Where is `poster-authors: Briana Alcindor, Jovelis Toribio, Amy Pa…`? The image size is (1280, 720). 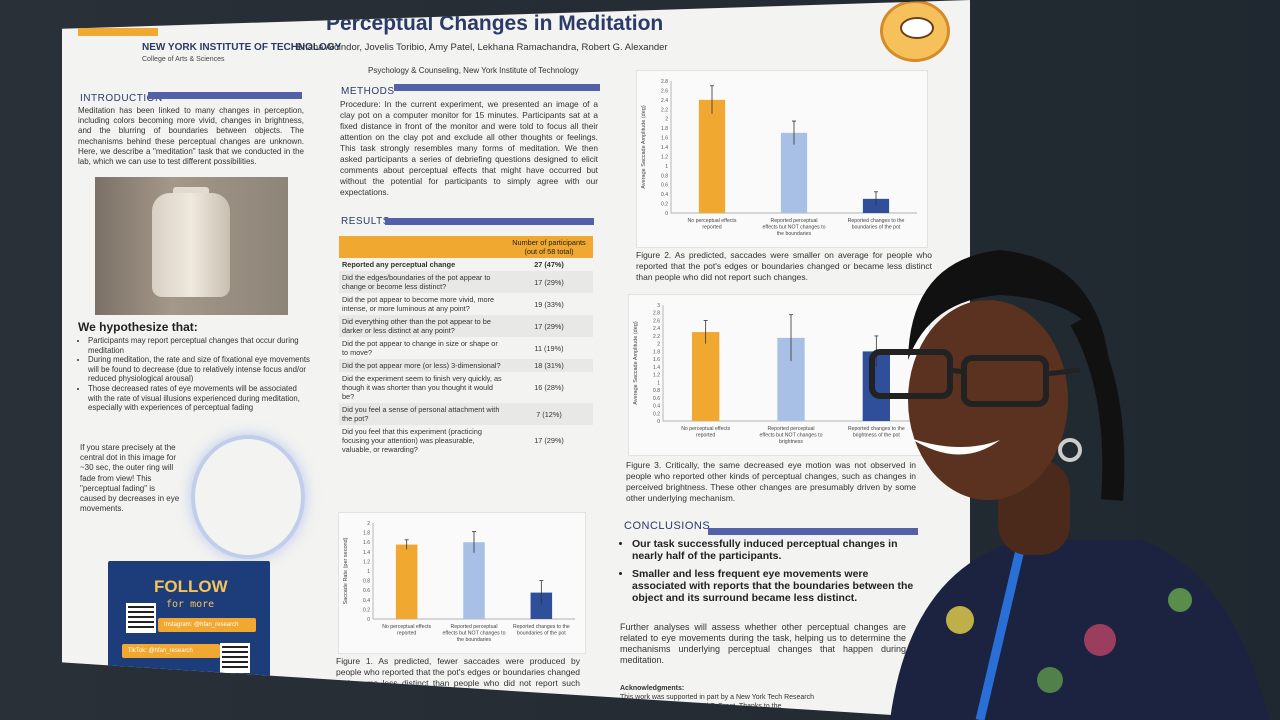
poster-authors: Briana Alcindor, Jovelis Toribio, Amy Pa… is located at coordinates (482, 47).